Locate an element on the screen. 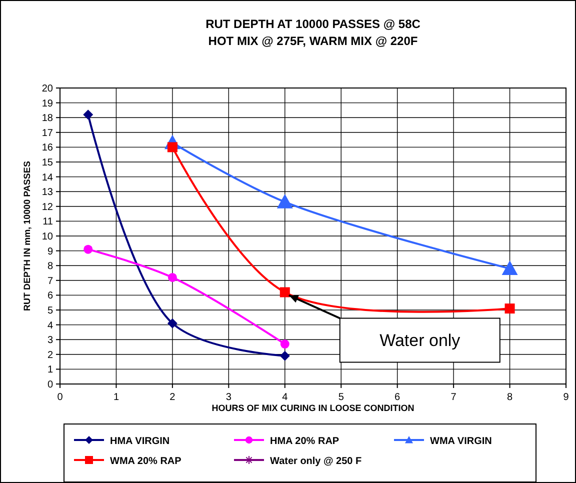 Image resolution: width=576 pixels, height=483 pixels. x-tick-label: 5 is located at coordinates (341, 397).